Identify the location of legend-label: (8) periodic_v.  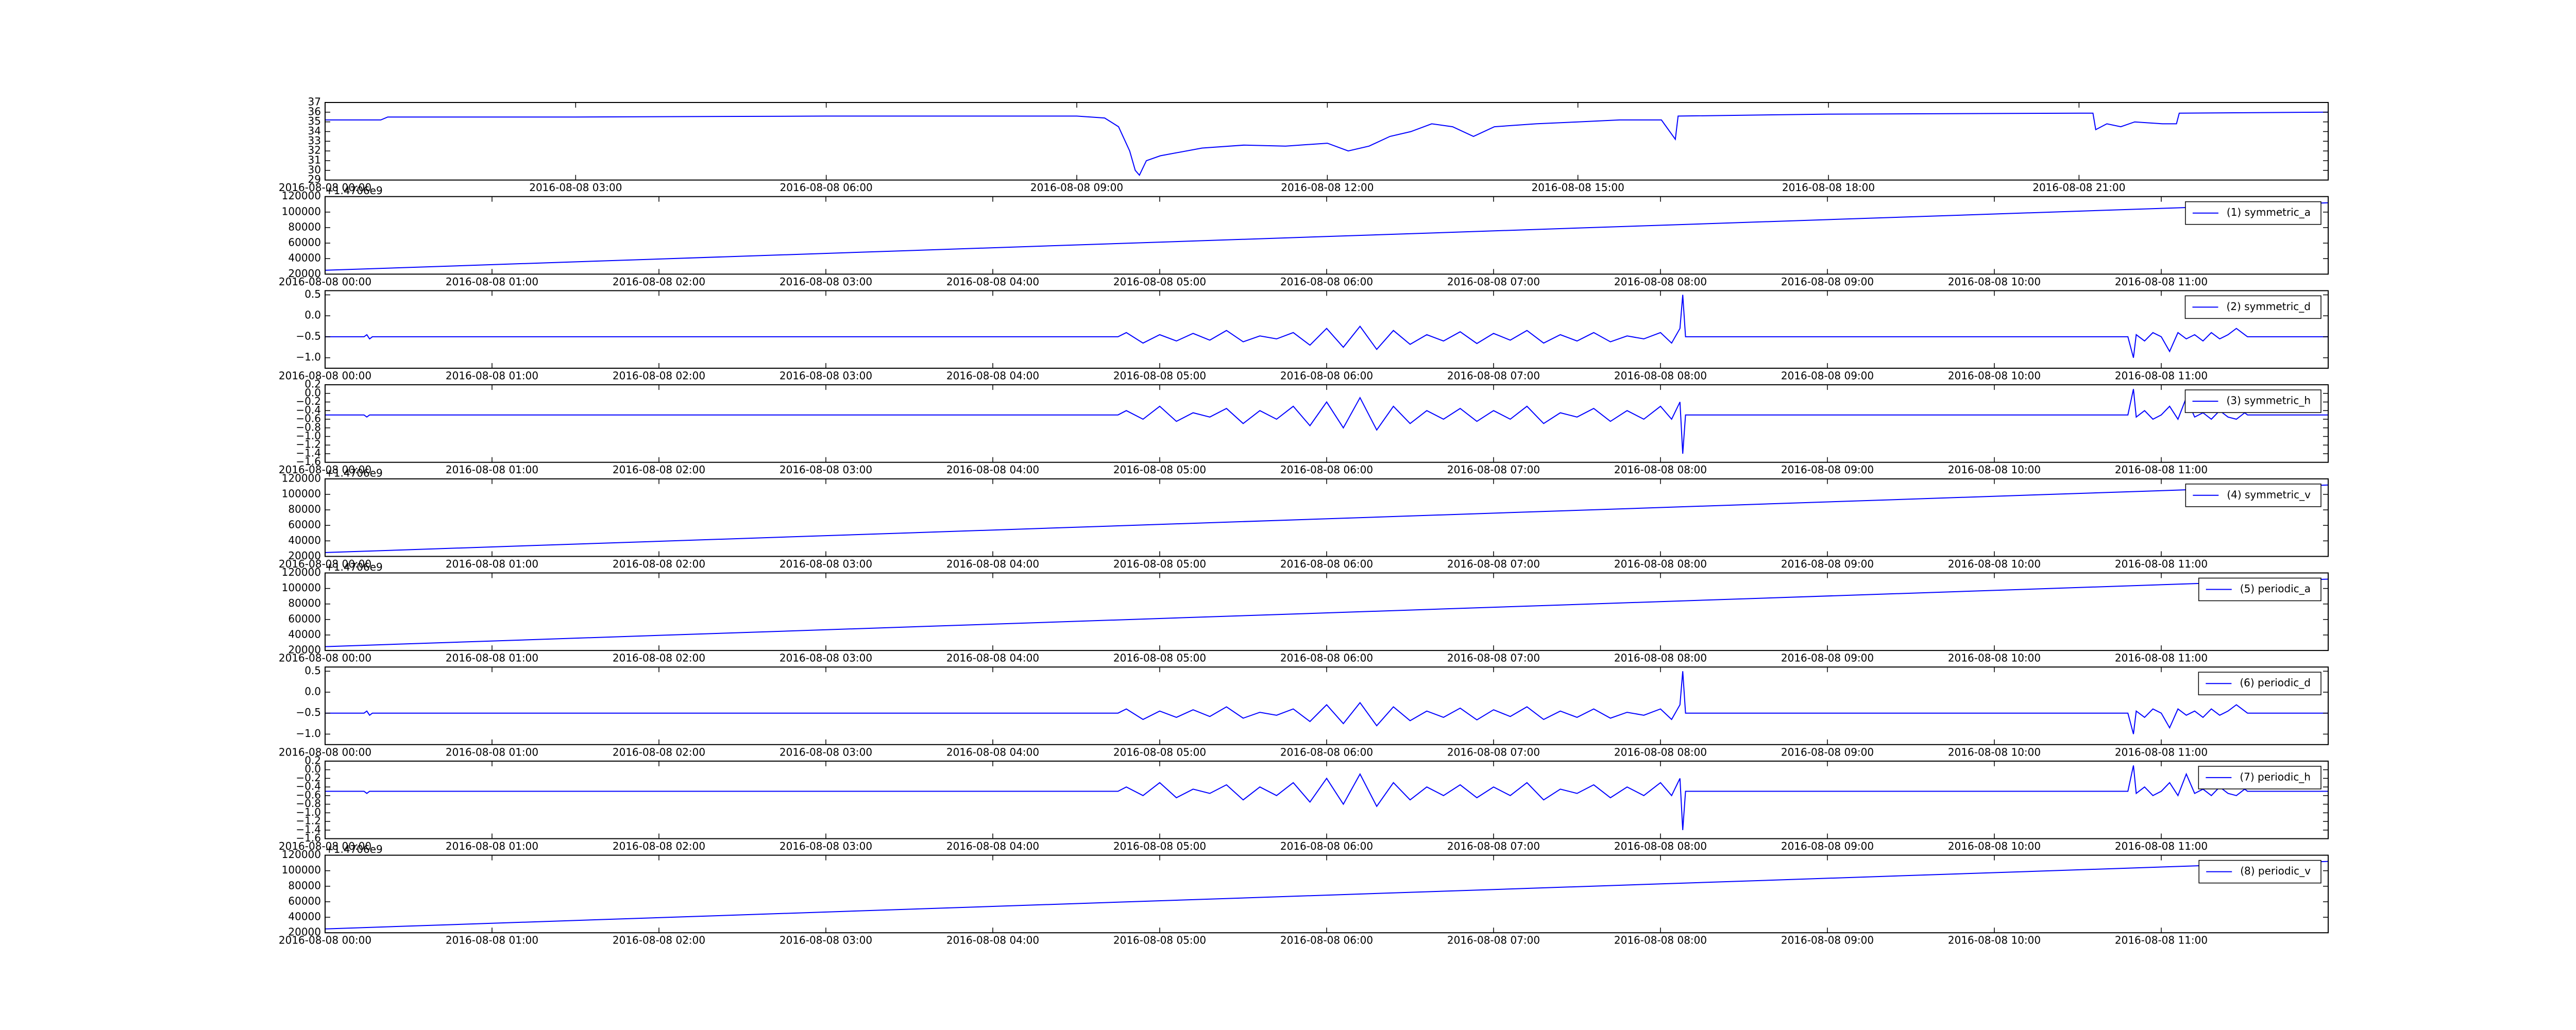
(2275, 871).